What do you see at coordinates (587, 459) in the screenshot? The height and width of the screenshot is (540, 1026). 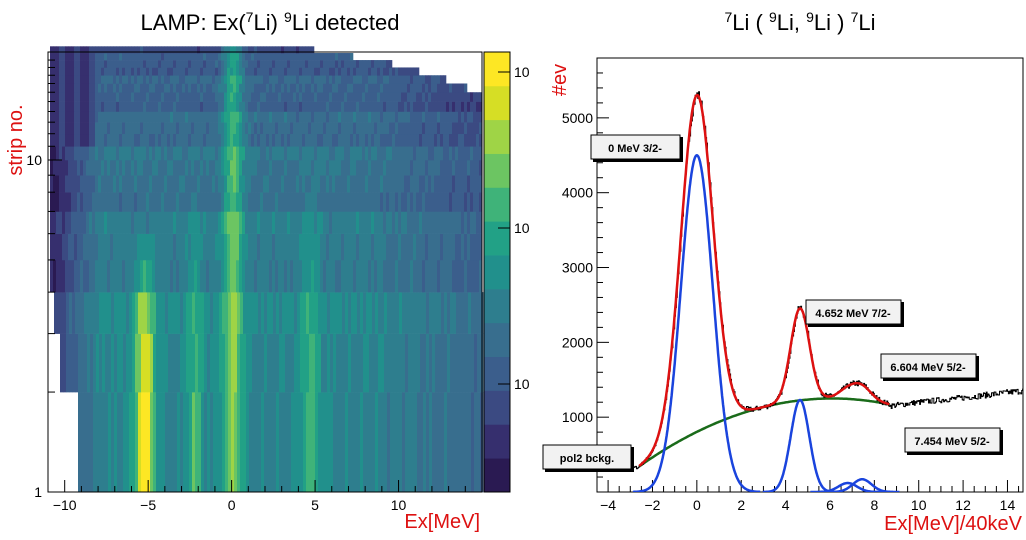 I see `label-bckg-text: pol2 bckg.` at bounding box center [587, 459].